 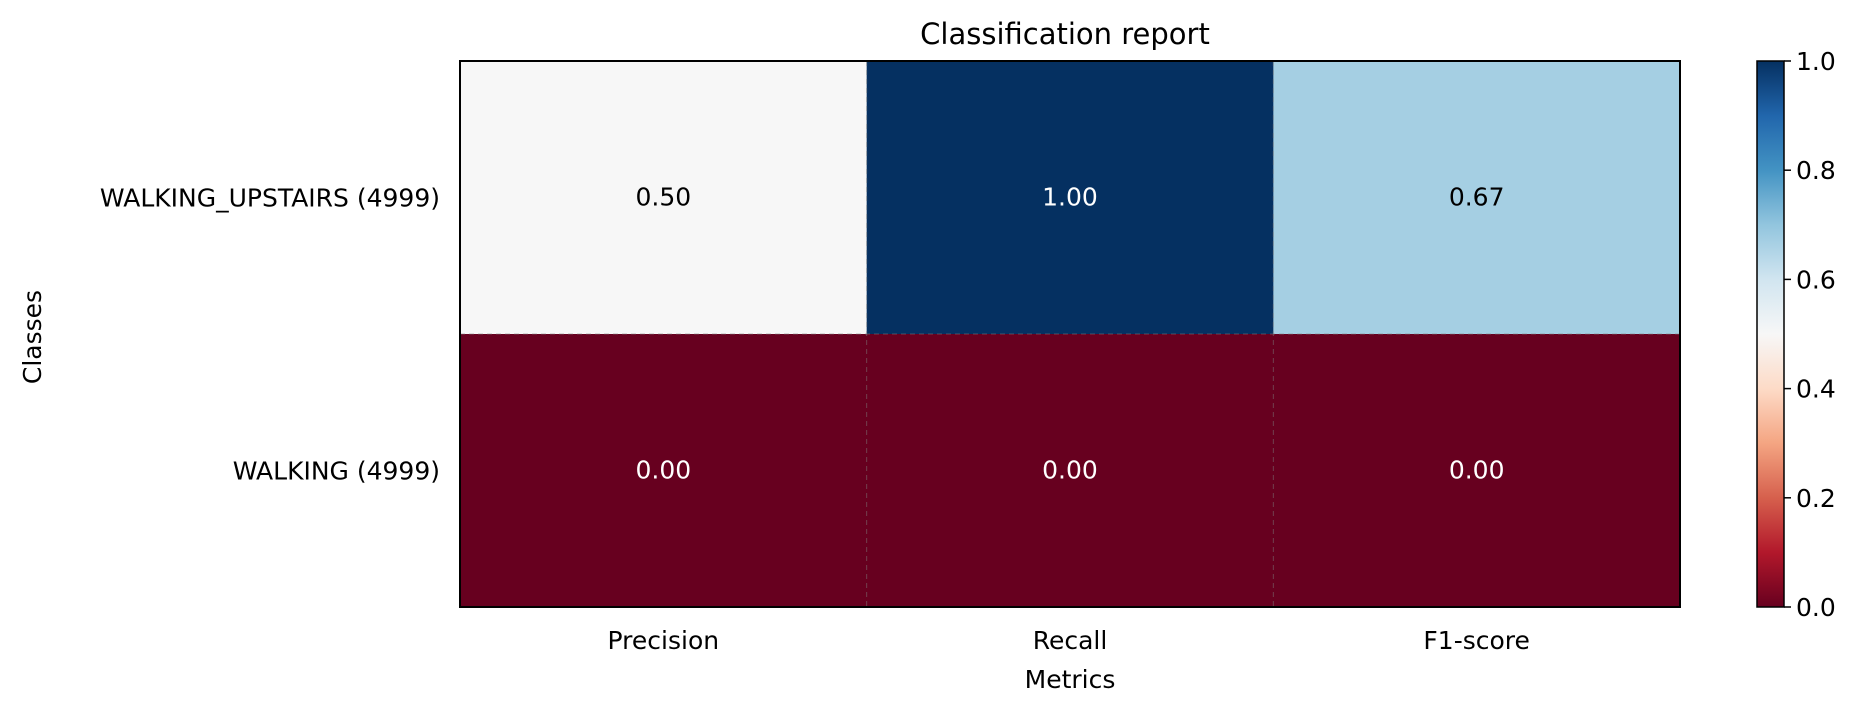 What do you see at coordinates (32, 337) in the screenshot?
I see `y-axis-label: Classes` at bounding box center [32, 337].